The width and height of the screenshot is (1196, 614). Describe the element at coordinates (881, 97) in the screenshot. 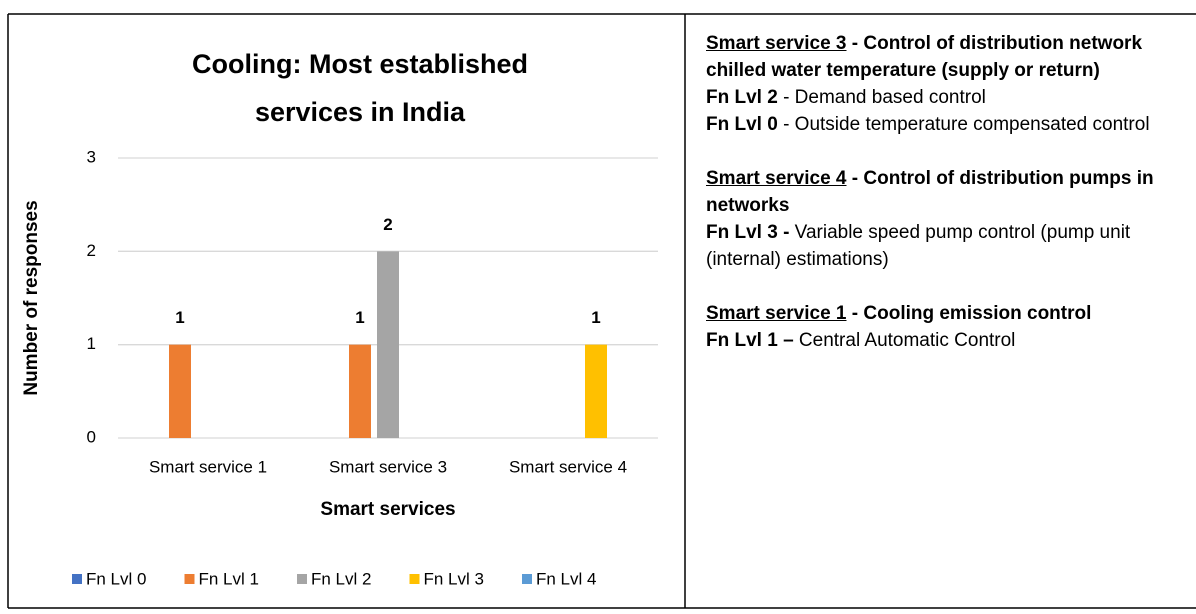

I see `level-text: - Demand based control` at that location.